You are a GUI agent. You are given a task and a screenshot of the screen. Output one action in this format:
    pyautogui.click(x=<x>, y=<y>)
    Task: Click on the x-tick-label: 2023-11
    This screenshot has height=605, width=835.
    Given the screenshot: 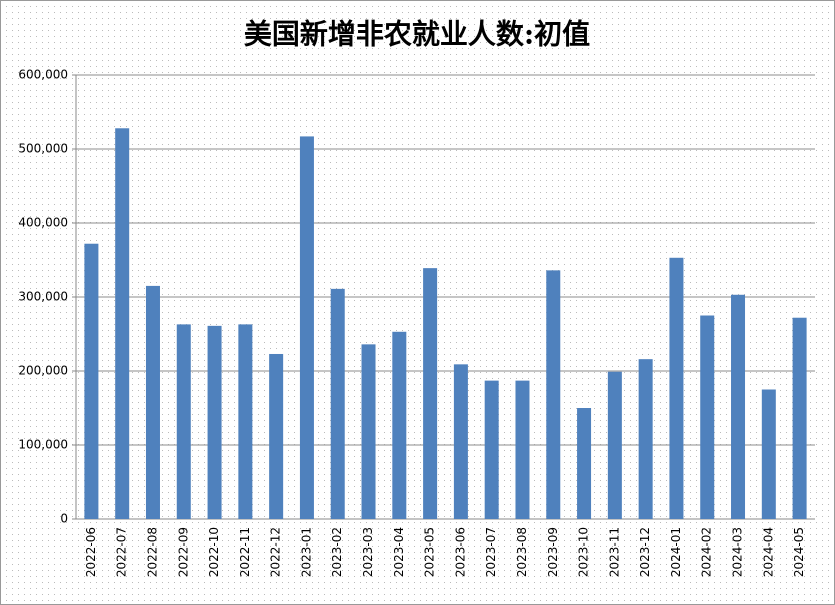 What is the action you would take?
    pyautogui.click(x=614, y=552)
    